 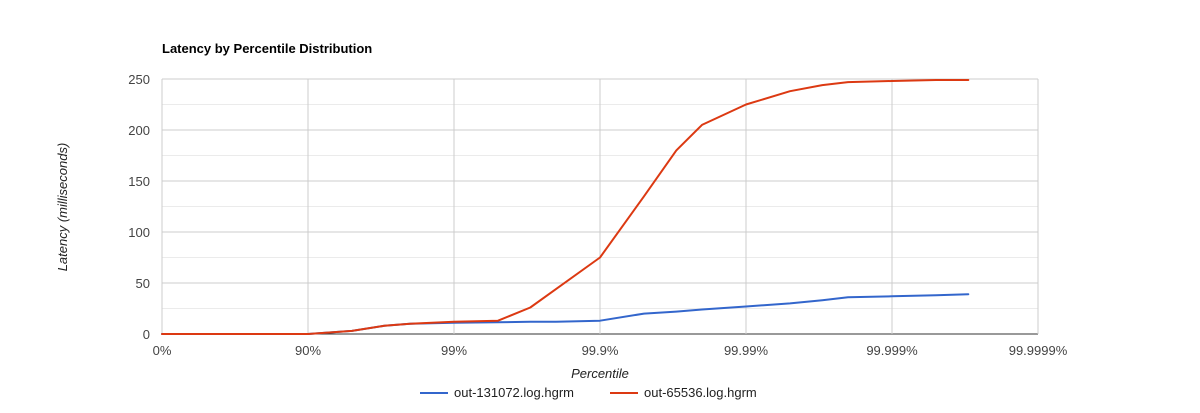 I want to click on x-tick-label: 99%, so click(x=454, y=350).